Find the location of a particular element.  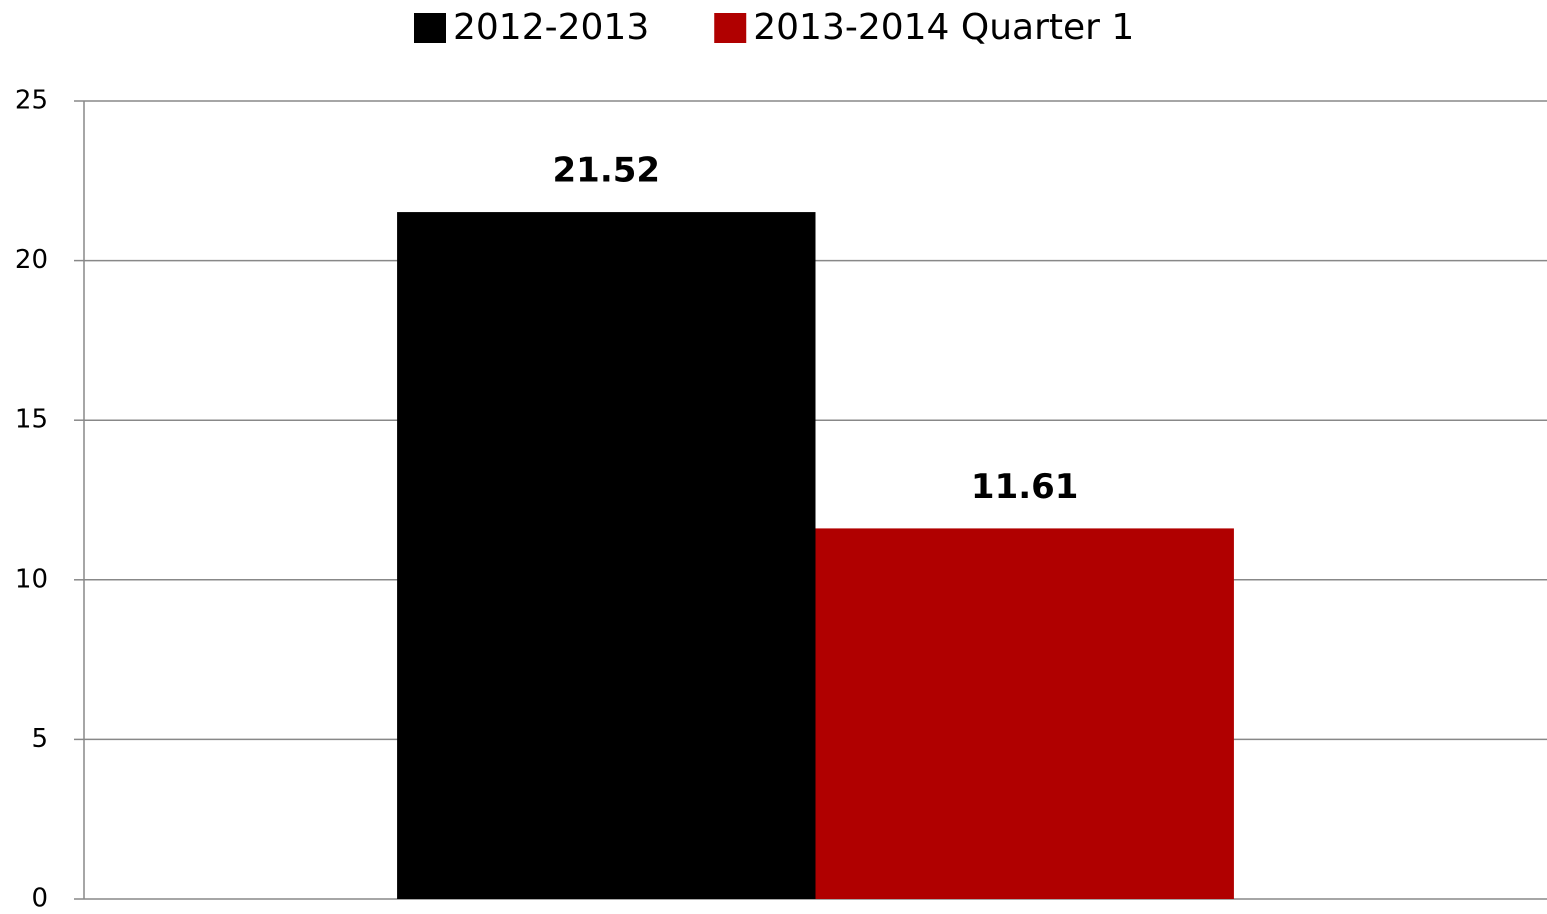

y-tick-label: 20 is located at coordinates (31, 260).